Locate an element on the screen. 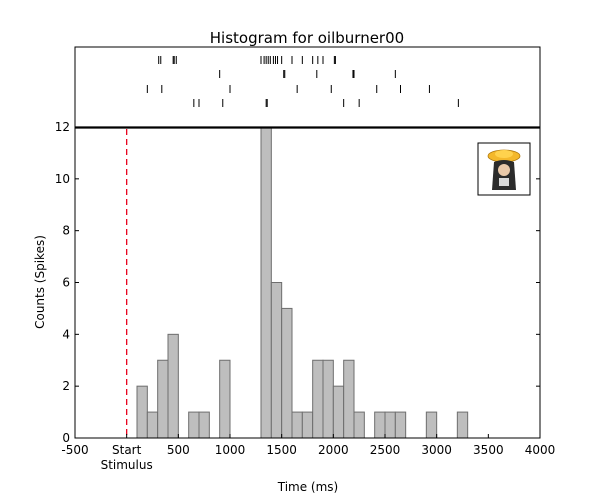 The image size is (600, 500). x-tick-label: 2000 is located at coordinates (333, 450).